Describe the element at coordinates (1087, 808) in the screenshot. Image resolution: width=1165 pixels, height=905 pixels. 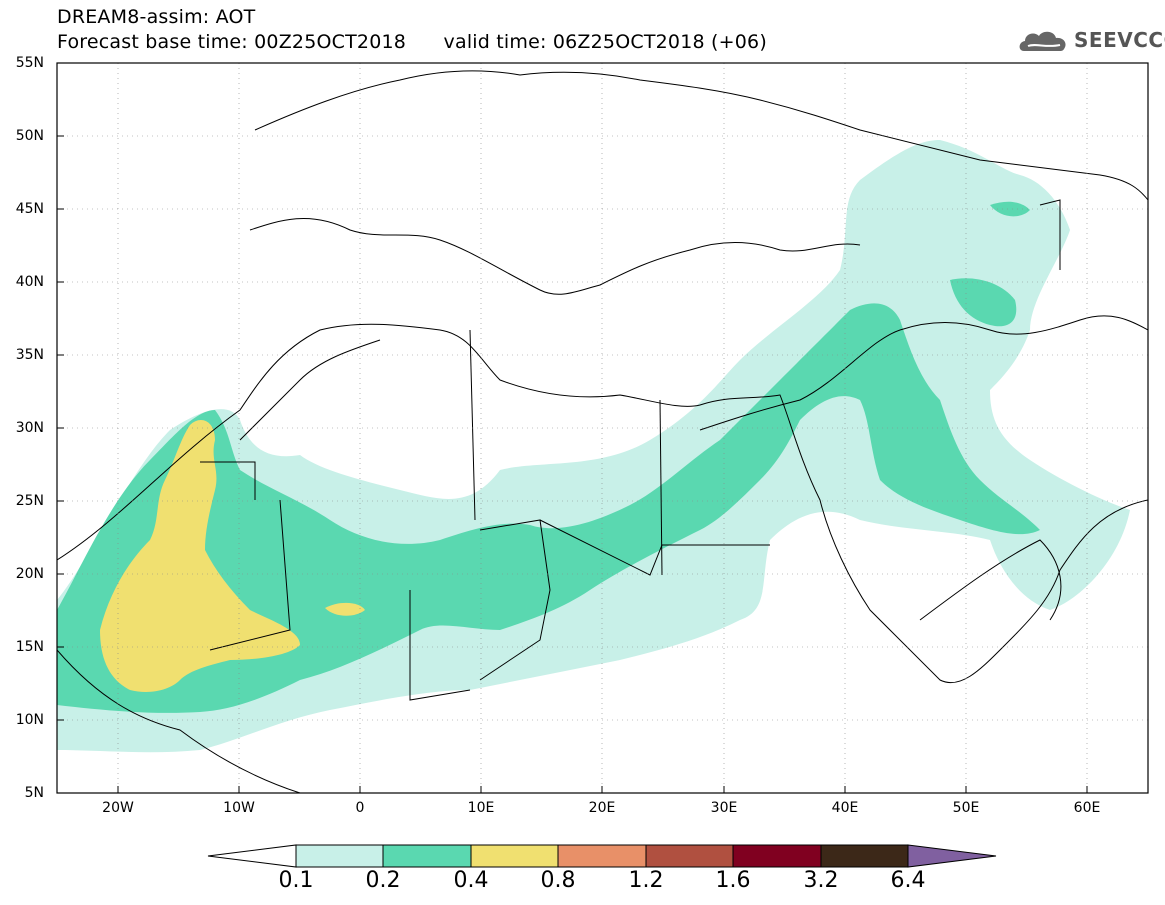
I see `lon-label: 60E` at that location.